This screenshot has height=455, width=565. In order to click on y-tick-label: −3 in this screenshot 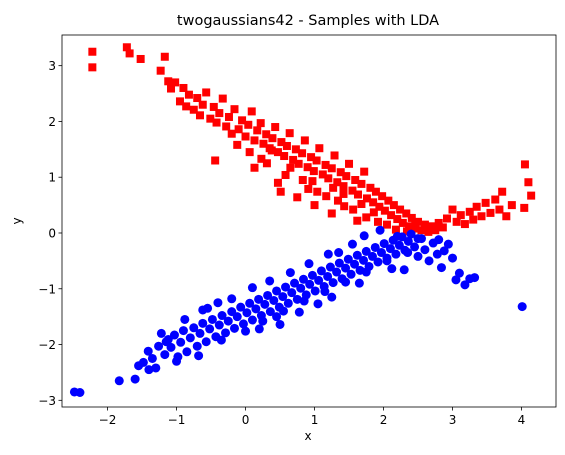, I will do `click(47, 401)`.